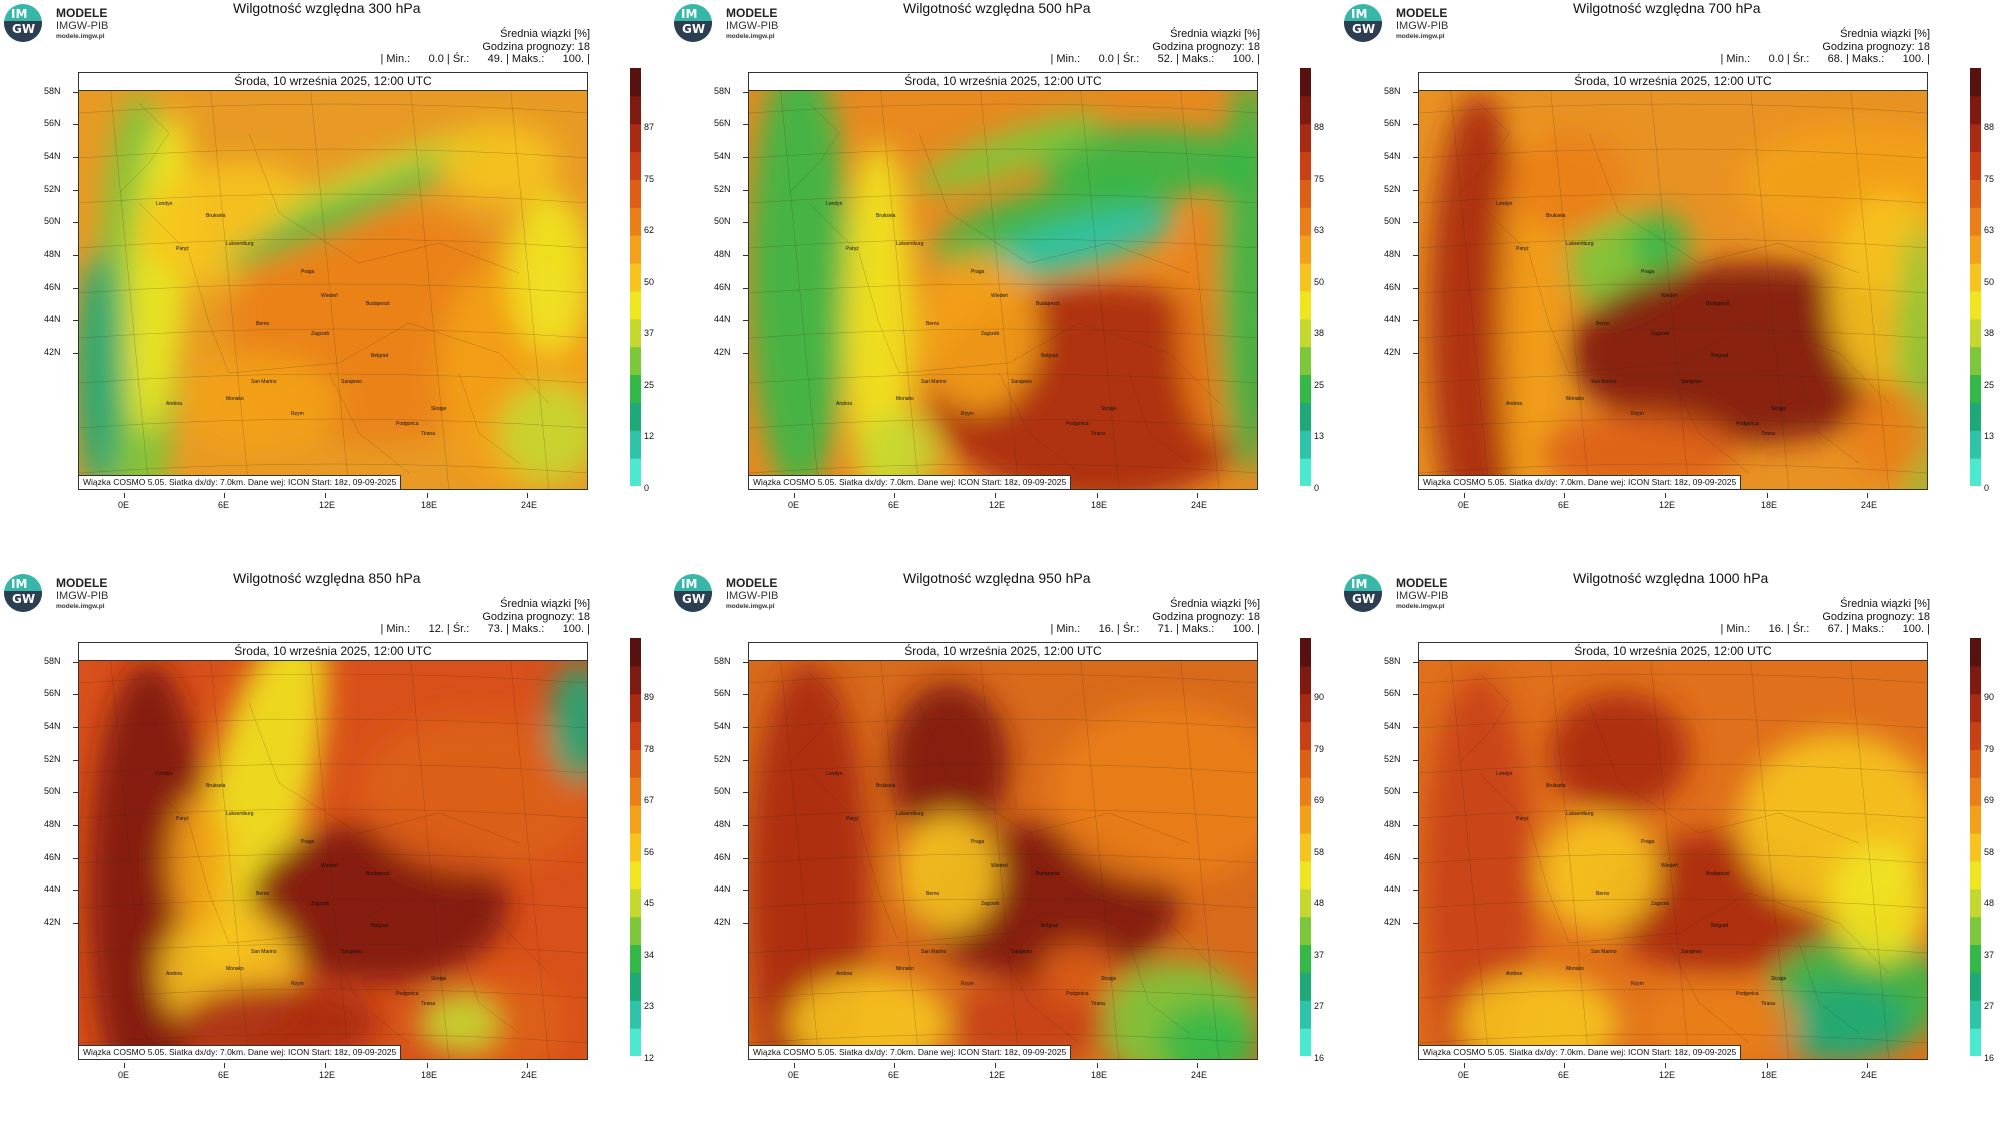 This screenshot has width=2000, height=1137. I want to click on logo-line1: MODELE, so click(1422, 583).